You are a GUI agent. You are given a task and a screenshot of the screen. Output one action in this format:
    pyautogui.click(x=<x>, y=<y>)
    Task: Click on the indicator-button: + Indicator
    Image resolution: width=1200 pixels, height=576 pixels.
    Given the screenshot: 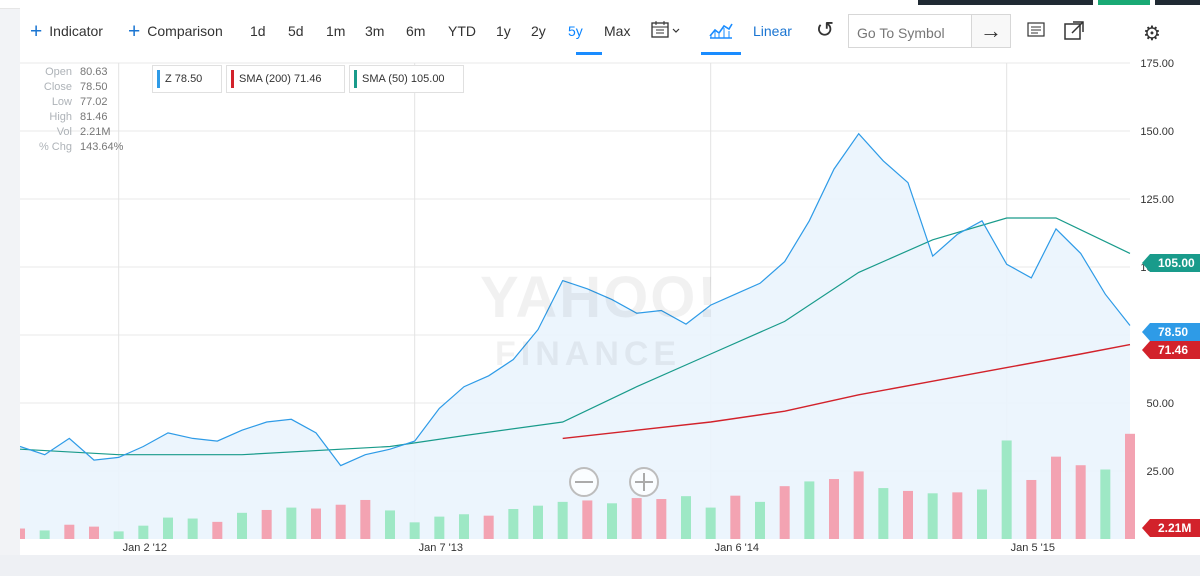 What is the action you would take?
    pyautogui.click(x=66, y=31)
    